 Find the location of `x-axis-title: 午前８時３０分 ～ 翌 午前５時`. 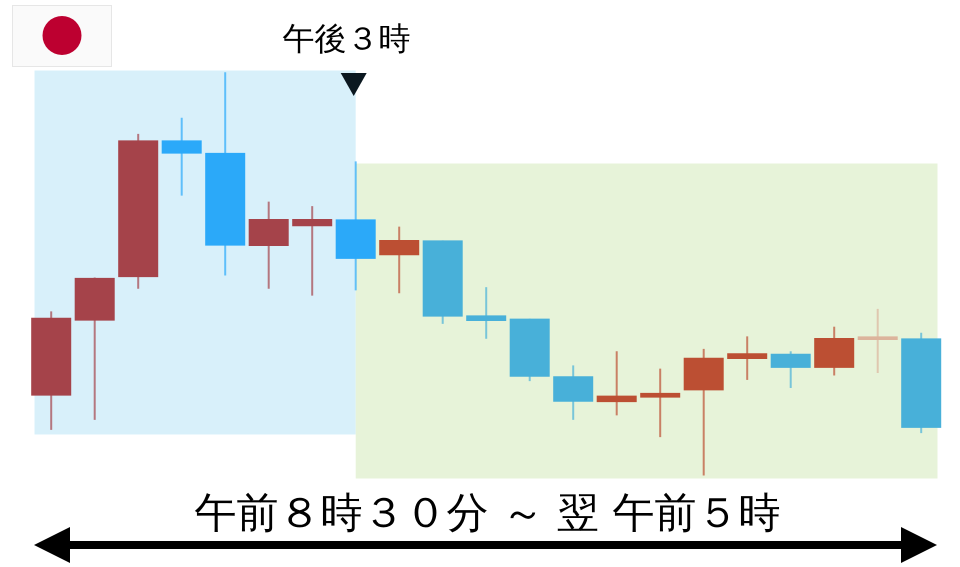

x-axis-title: 午前８時３０分 ～ 翌 午前５時 is located at coordinates (487, 512).